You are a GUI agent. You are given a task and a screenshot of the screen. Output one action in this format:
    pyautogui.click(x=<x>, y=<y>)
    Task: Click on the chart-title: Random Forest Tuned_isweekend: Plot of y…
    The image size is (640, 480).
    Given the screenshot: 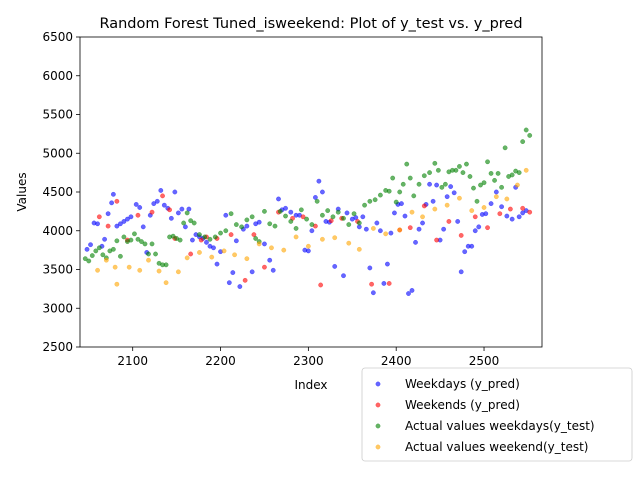 What is the action you would take?
    pyautogui.click(x=310, y=24)
    